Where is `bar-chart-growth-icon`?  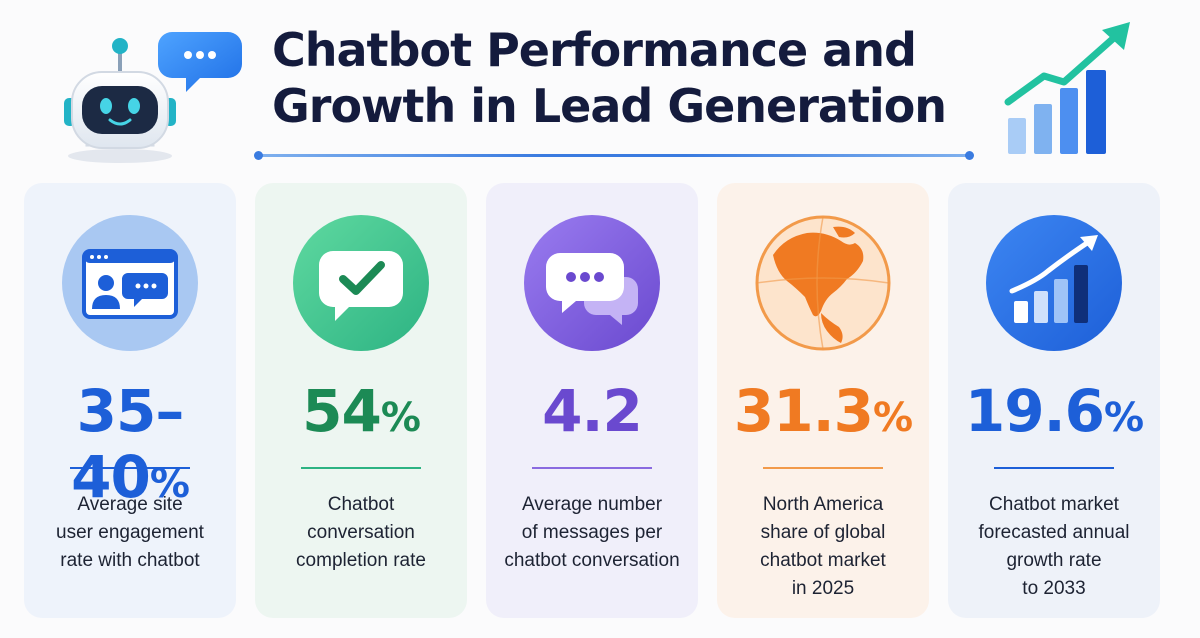
bar-chart-growth-icon is located at coordinates (1054, 283).